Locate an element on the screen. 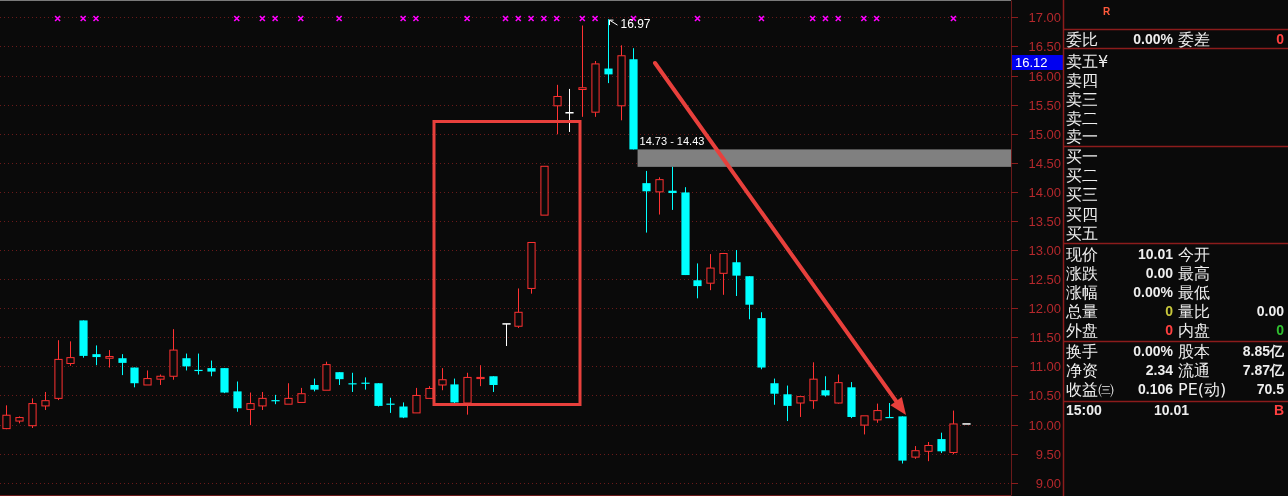  y-tick-label: 16.00 is located at coordinates (1044, 76).